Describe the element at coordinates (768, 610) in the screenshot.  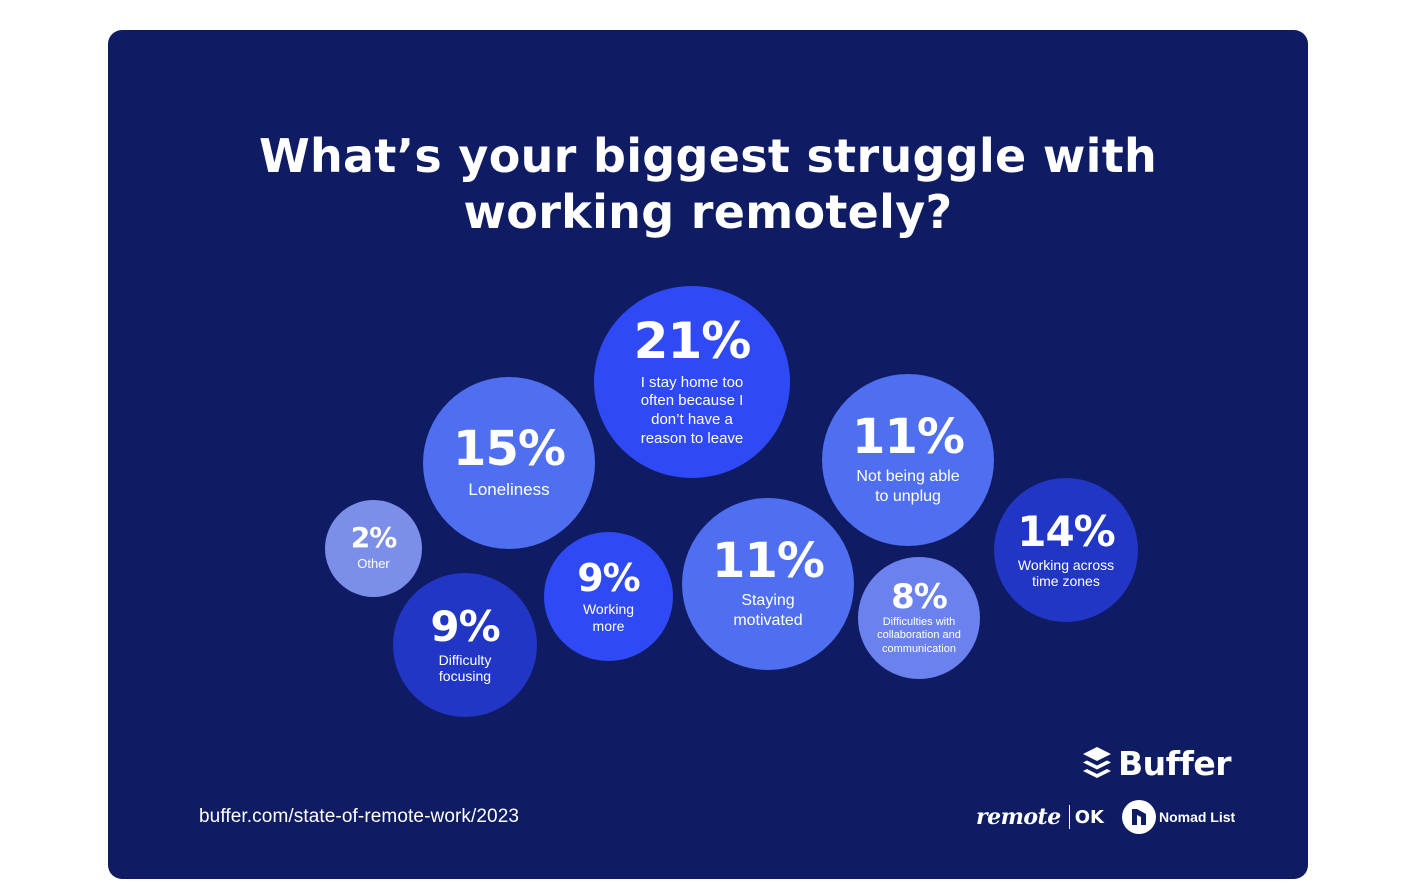
I see `bubble-label: Staying motivated` at that location.